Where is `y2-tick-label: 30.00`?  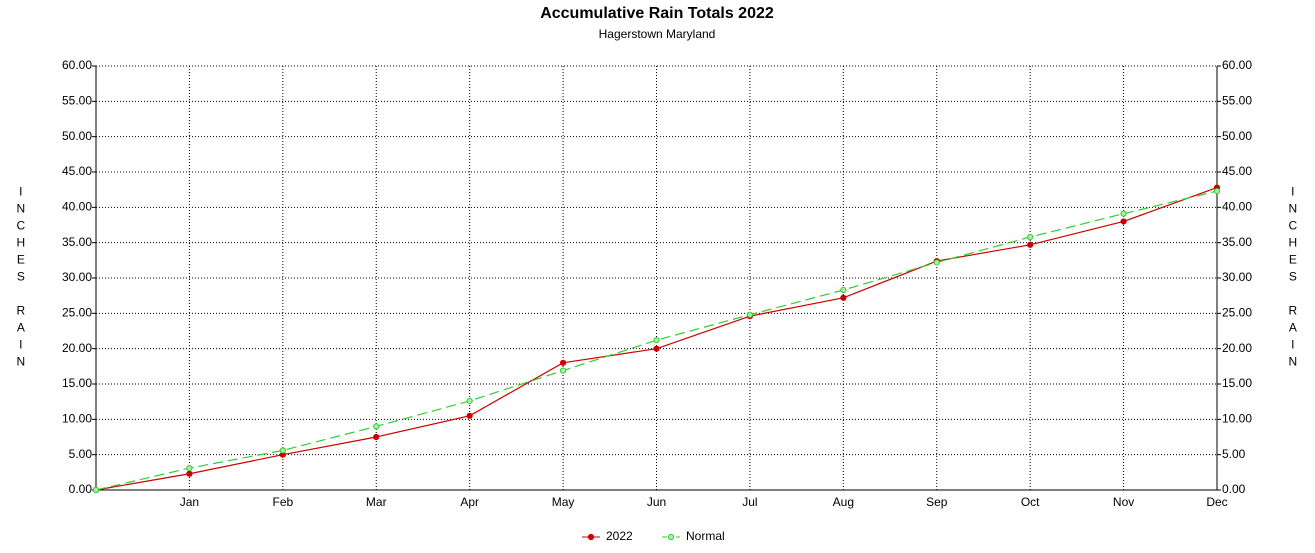
y2-tick-label: 30.00 is located at coordinates (1237, 277).